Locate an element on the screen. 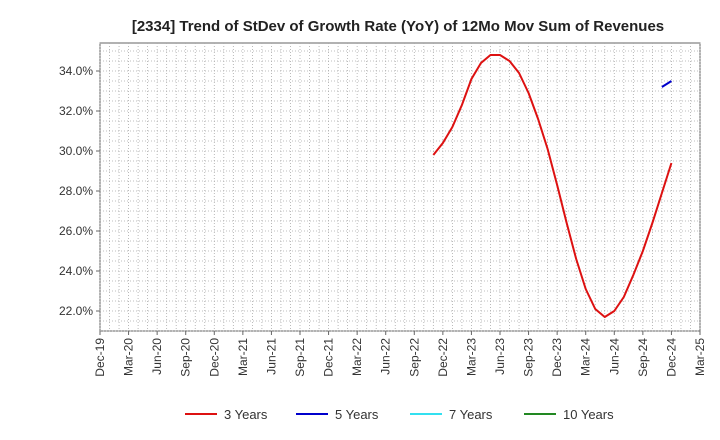 This screenshot has width=720, height=440. legend-label: 3 Years is located at coordinates (246, 414).